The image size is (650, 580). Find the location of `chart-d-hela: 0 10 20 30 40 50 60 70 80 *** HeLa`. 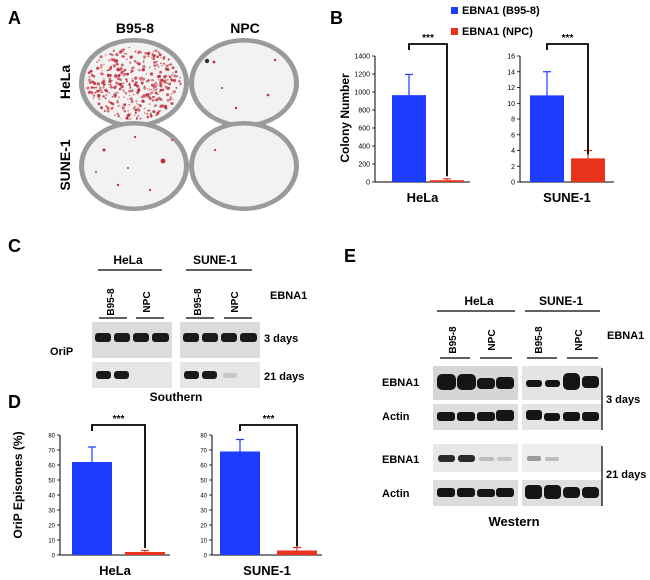

chart-d-hela: 0 10 20 30 40 50 60 70 80 *** HeLa is located at coordinates (109, 496).